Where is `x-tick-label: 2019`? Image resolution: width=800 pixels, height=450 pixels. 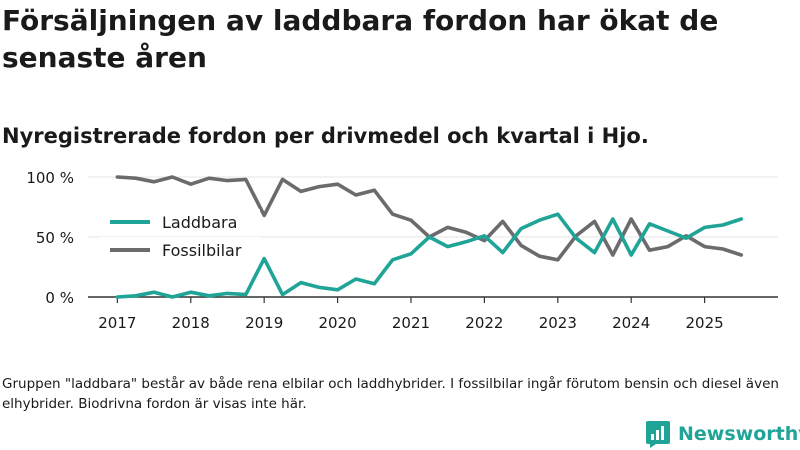
x-tick-label: 2019 is located at coordinates (264, 323).